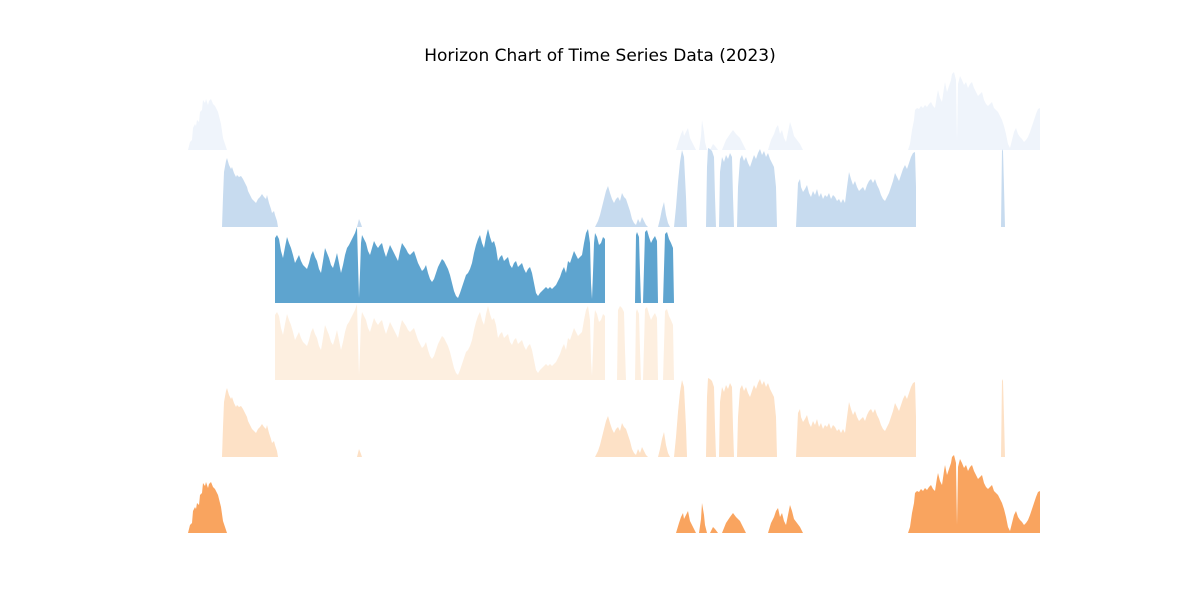 The image size is (1200, 600). Describe the element at coordinates (614, 494) in the screenshot. I see `band-negative-layer-3-strong-orange` at that location.